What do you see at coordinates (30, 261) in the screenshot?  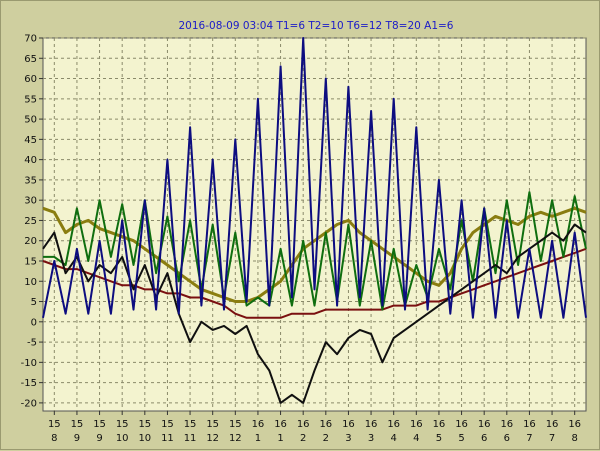 I see `y-tick-label: 15` at bounding box center [30, 261].